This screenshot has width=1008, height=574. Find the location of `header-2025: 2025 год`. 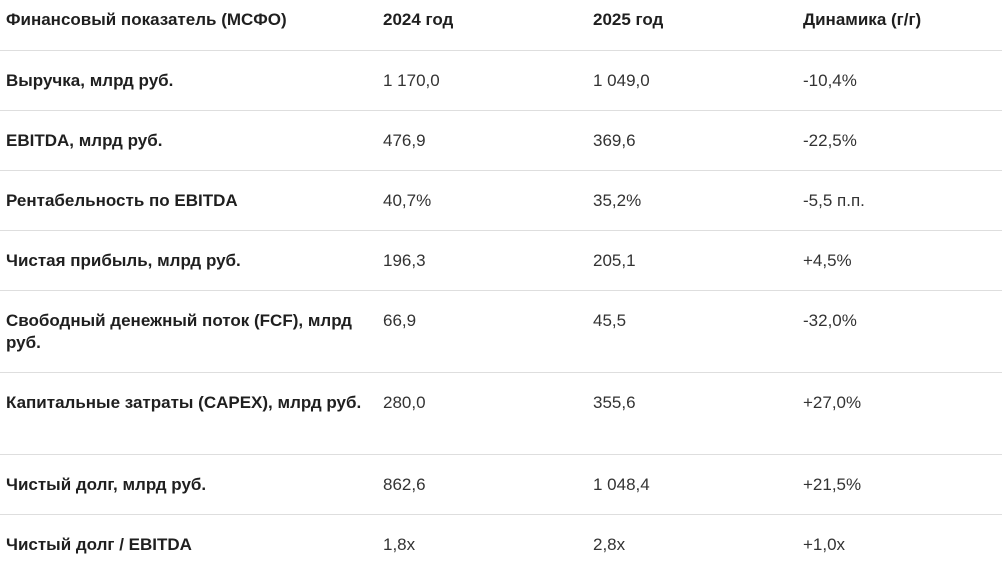

header-2025: 2025 год is located at coordinates (692, 25).